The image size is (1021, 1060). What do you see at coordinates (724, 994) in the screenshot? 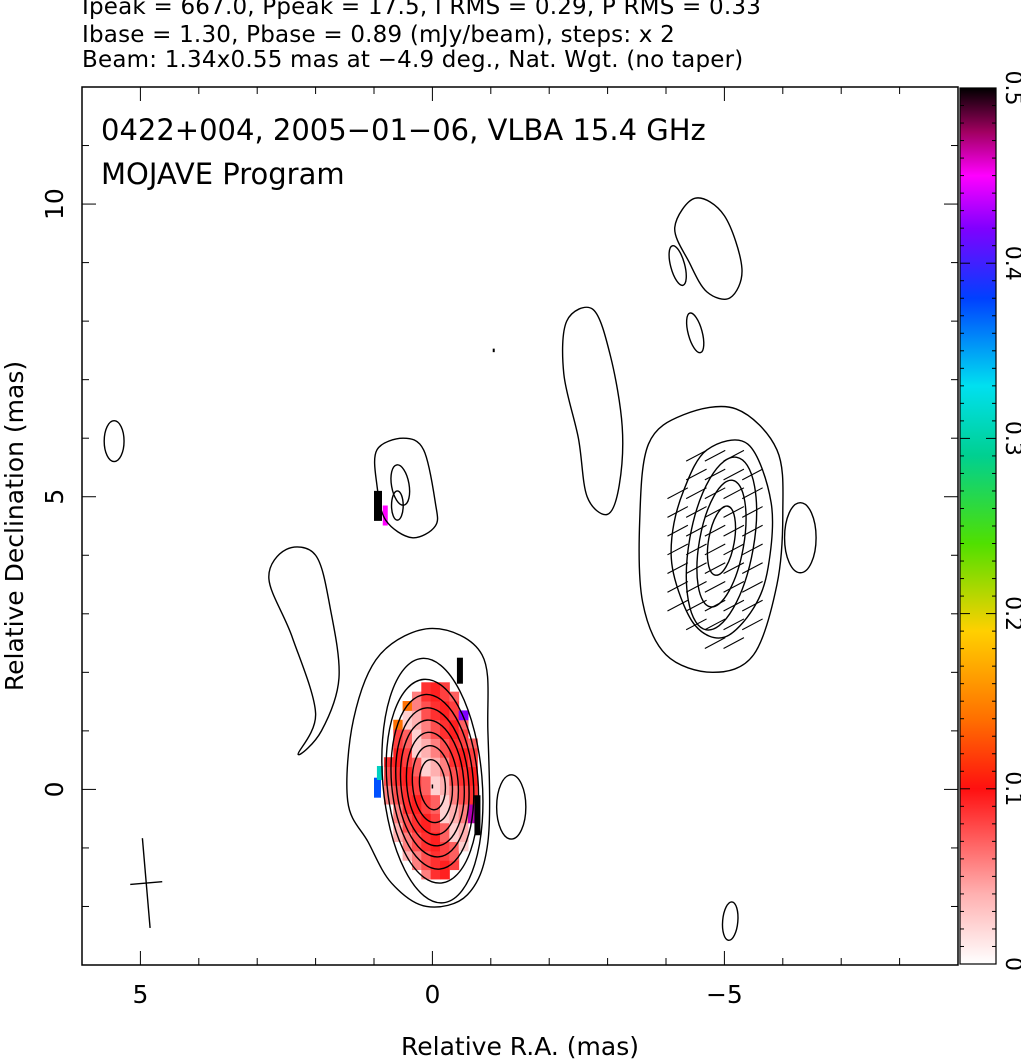
I see `x-tick-label: −5` at bounding box center [724, 994].